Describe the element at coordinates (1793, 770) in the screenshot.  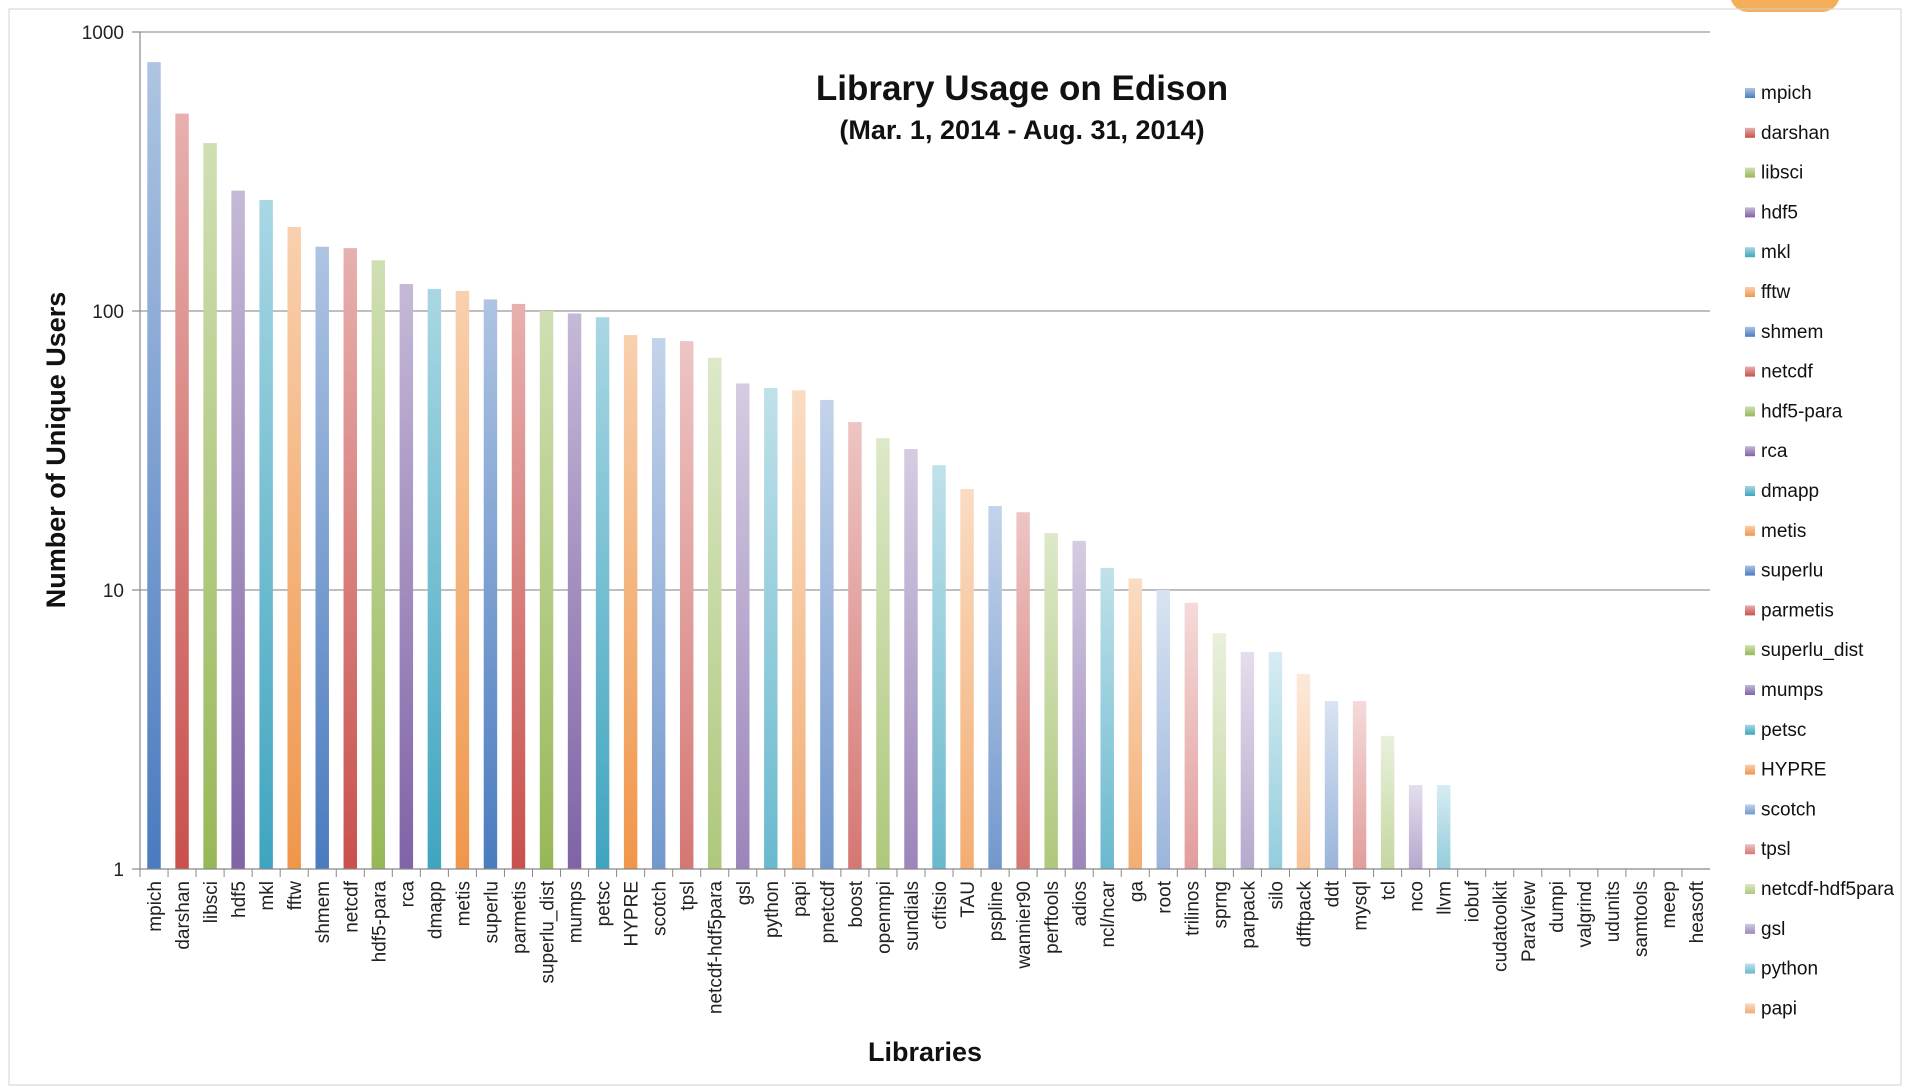
I see `legend-entry: HYPRE` at that location.